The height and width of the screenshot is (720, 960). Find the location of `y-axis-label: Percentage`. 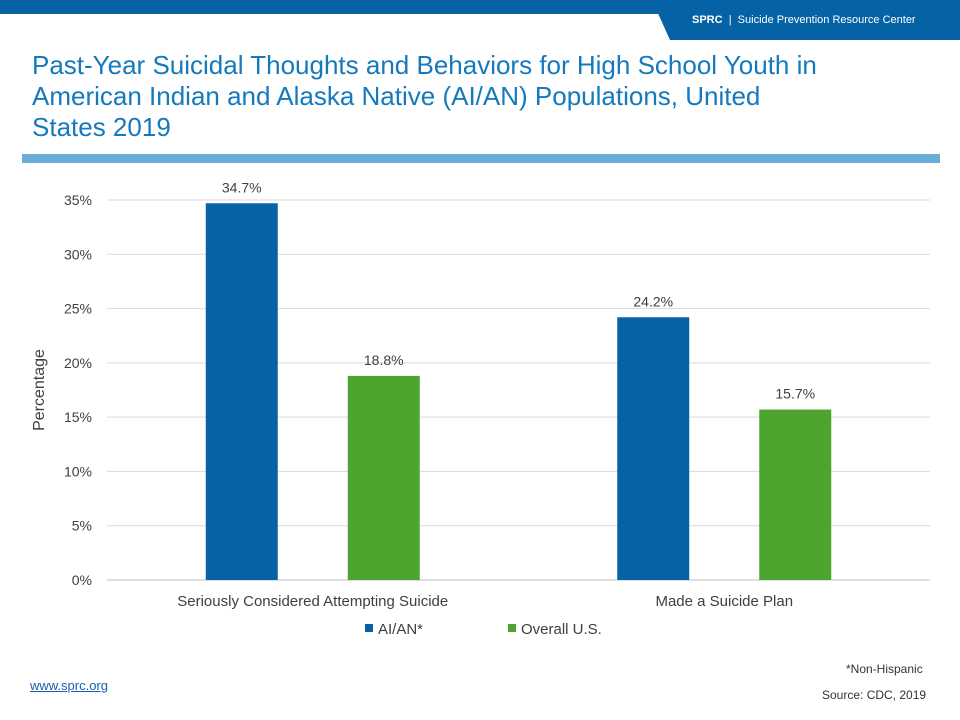

y-axis-label: Percentage is located at coordinates (39, 390).